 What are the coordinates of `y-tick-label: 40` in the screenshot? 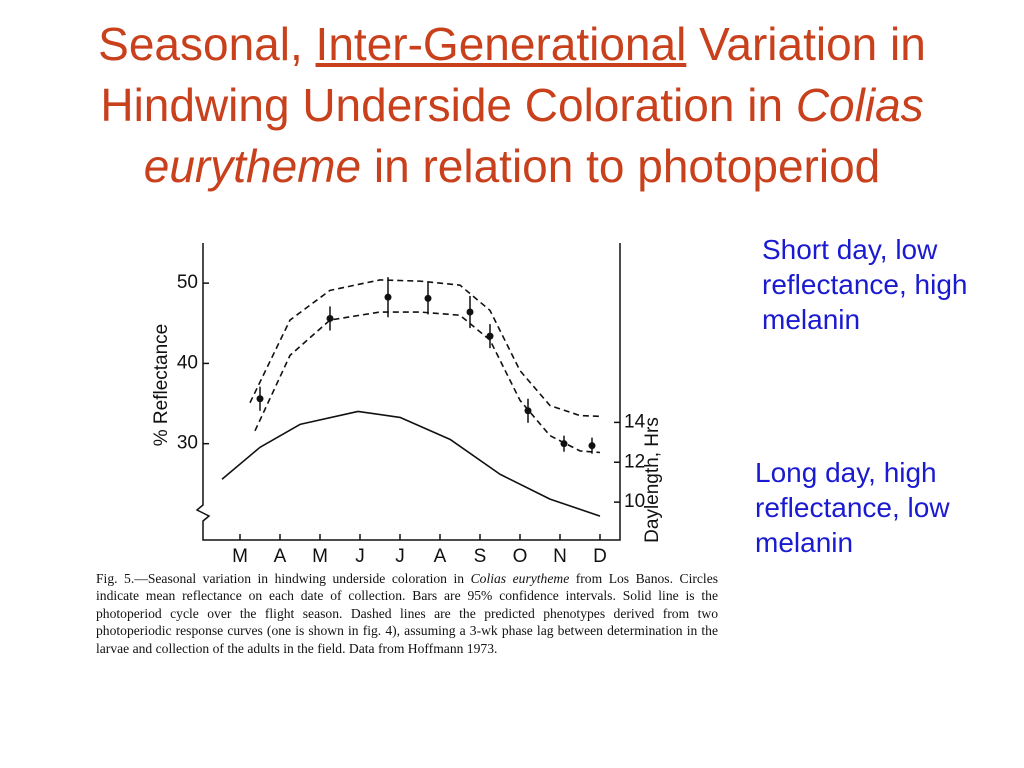 It's located at (187, 362).